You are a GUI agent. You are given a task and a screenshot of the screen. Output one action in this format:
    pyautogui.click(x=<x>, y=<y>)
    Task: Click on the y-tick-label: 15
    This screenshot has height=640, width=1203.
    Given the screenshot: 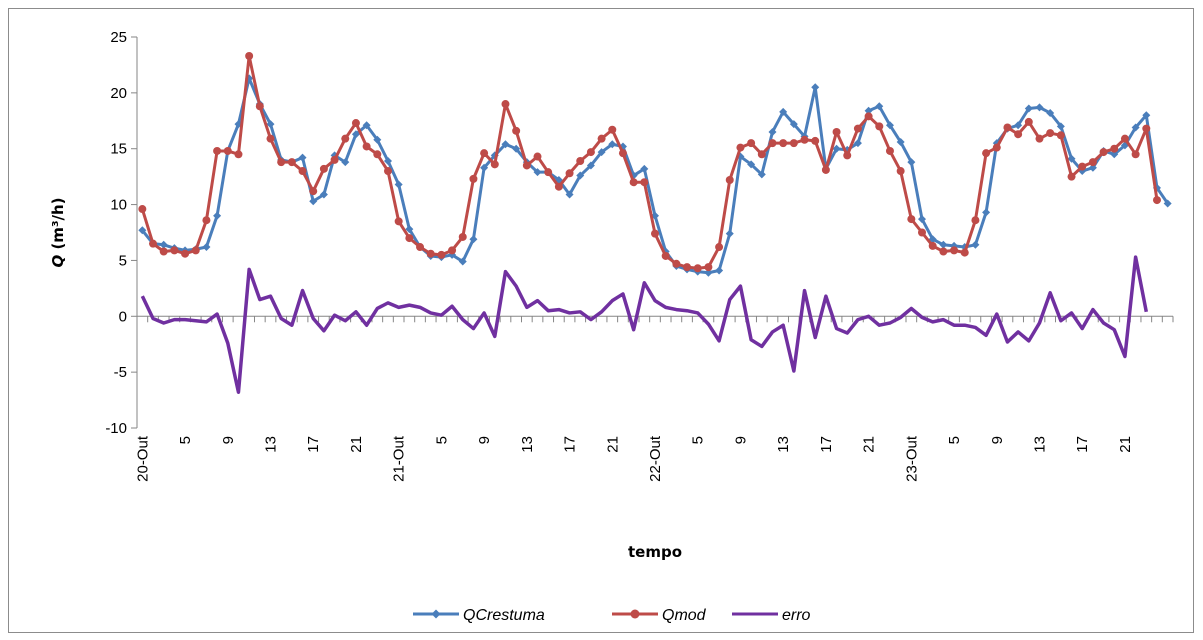 What is the action you would take?
    pyautogui.click(x=118, y=149)
    